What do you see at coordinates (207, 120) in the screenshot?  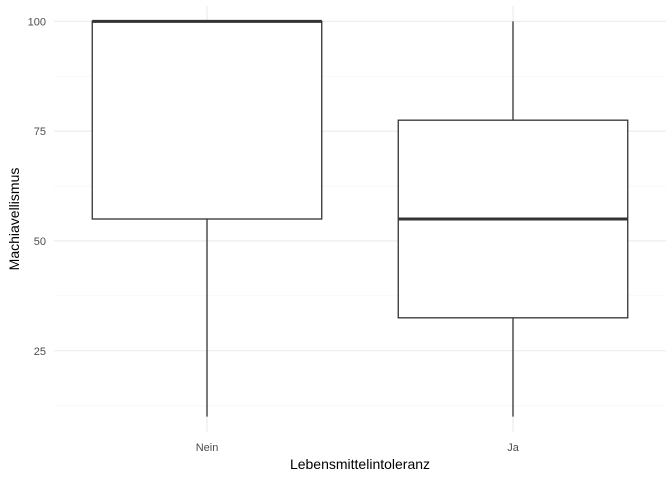 I see `box-nein` at bounding box center [207, 120].